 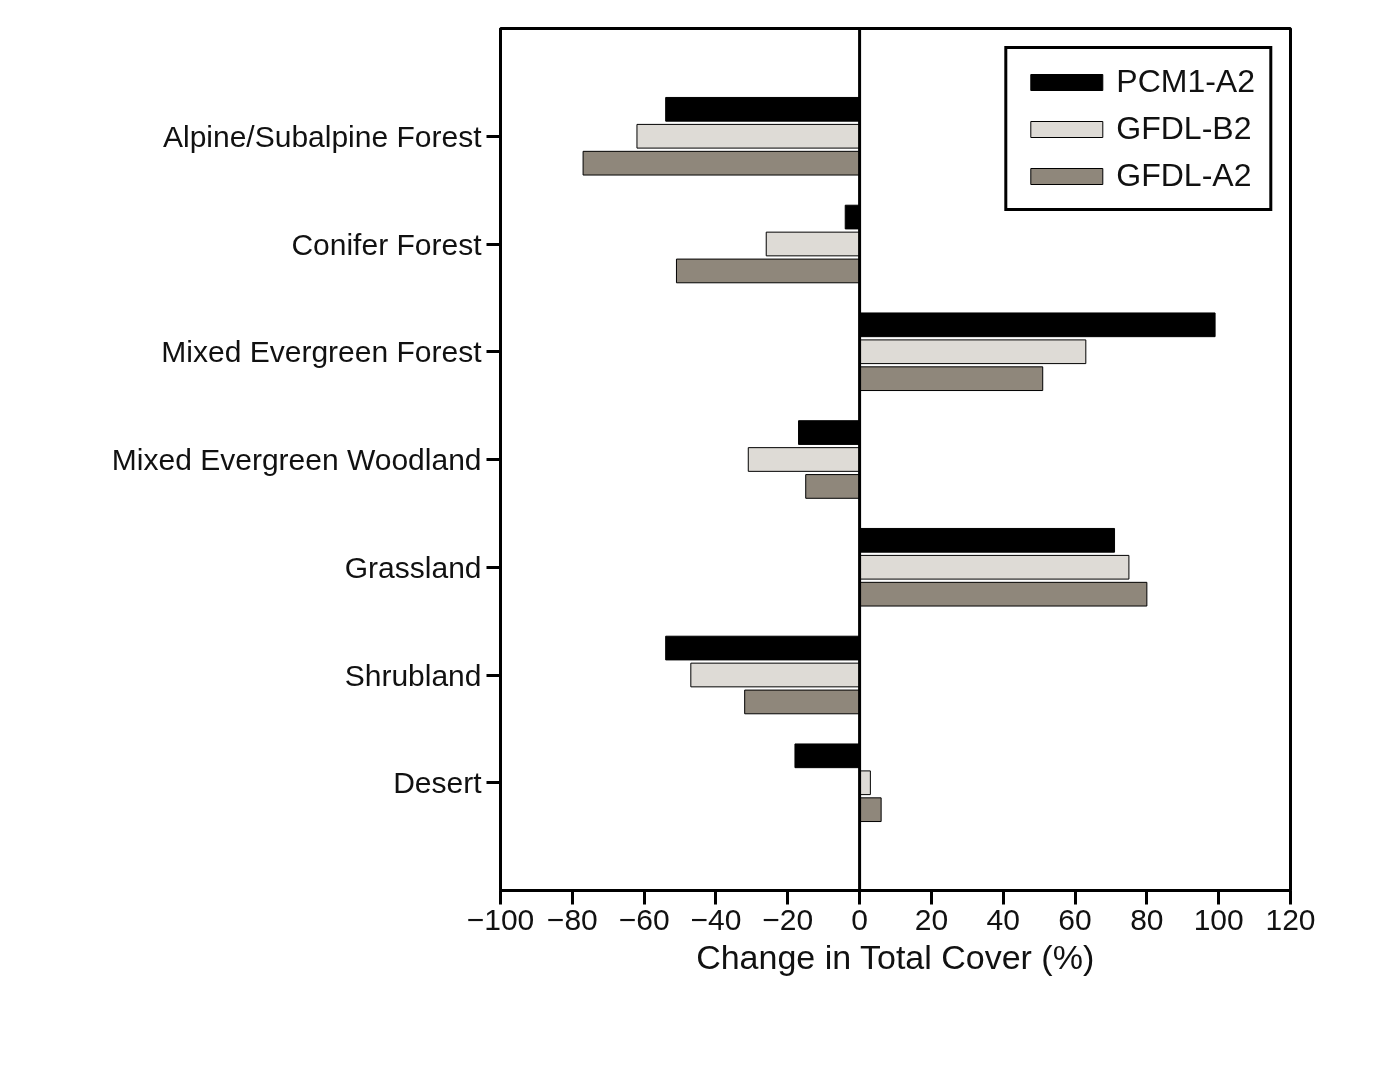 I want to click on y-tick-label: Grassland, so click(x=413, y=567).